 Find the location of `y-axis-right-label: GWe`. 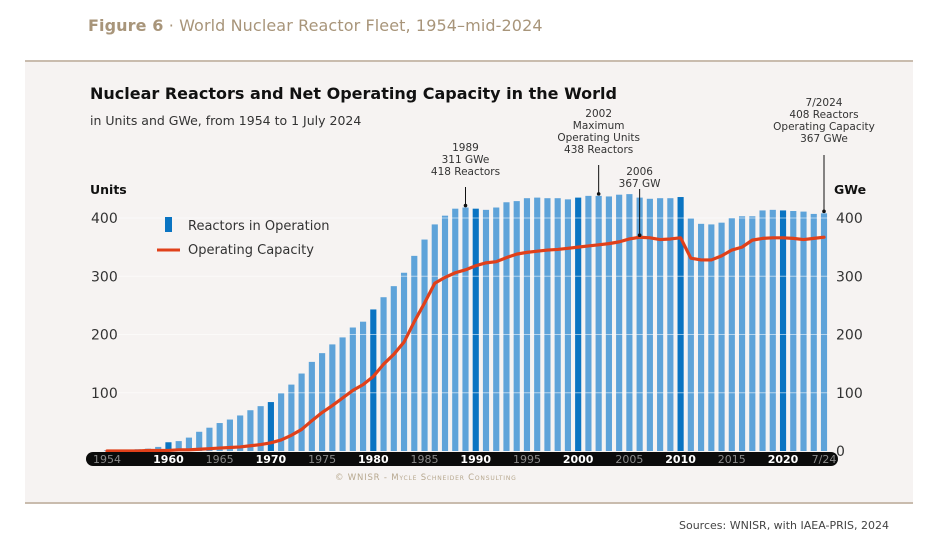

y-axis-right-label: GWe is located at coordinates (850, 189).